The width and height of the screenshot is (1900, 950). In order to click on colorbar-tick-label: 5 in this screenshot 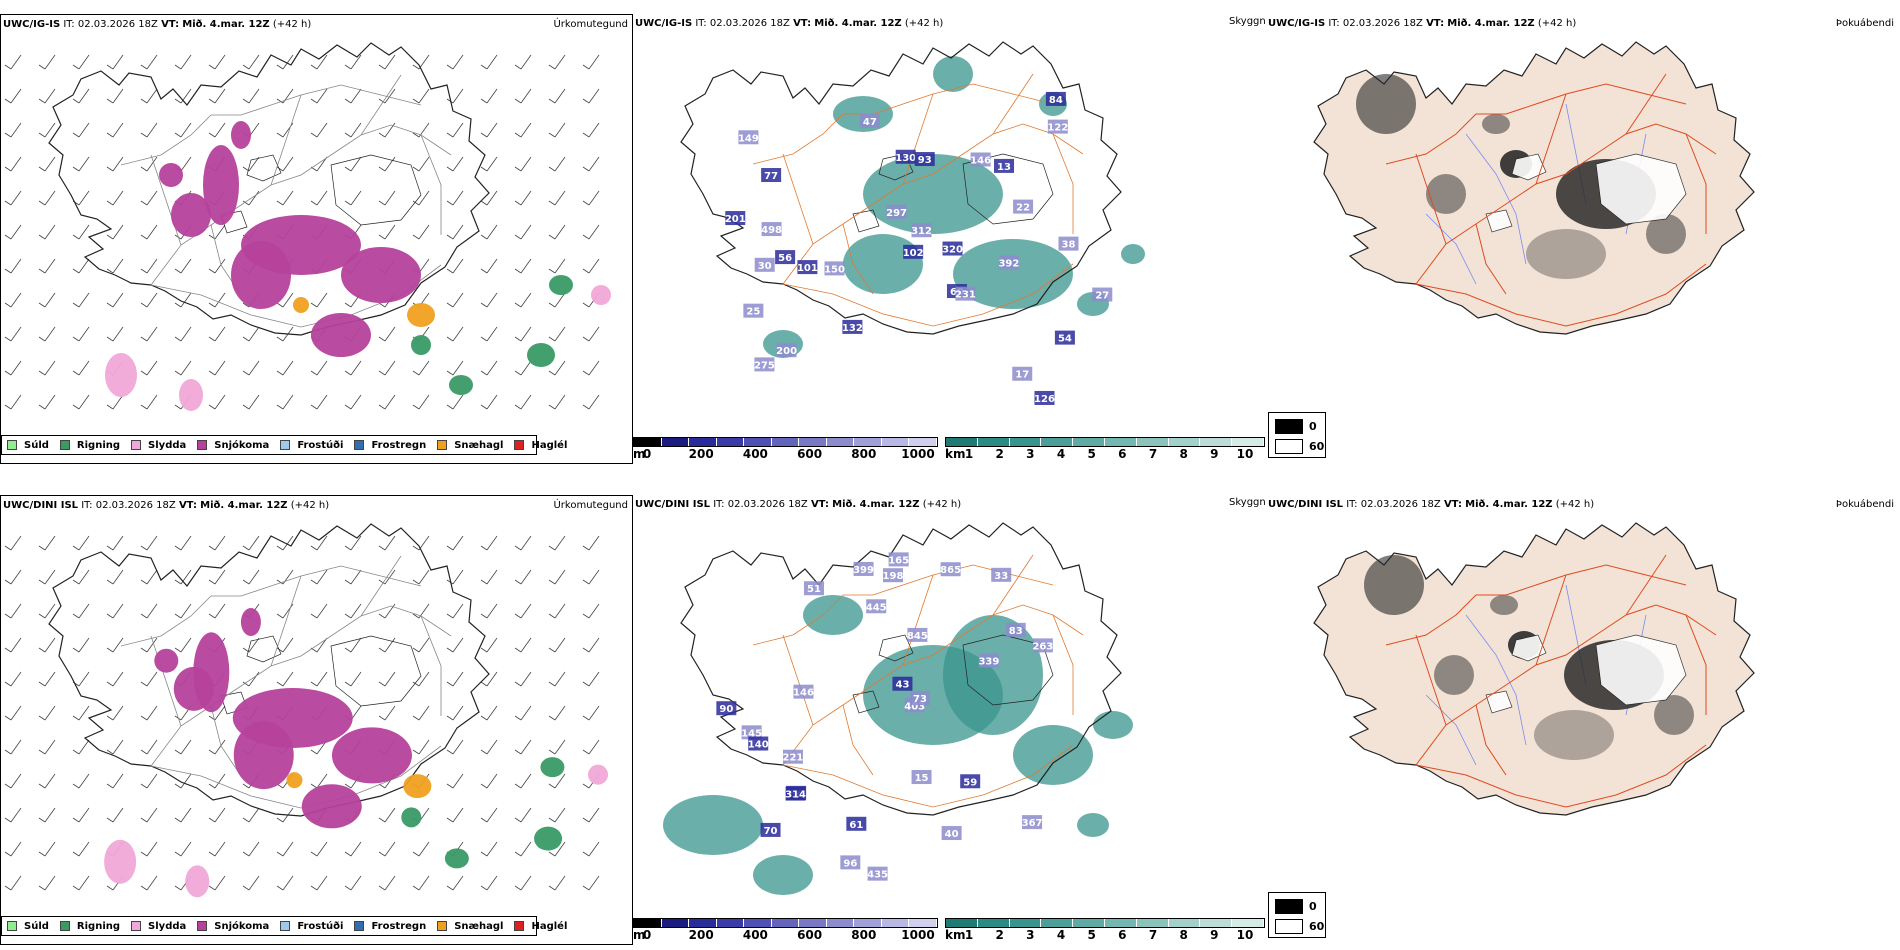, I will do `click(1091, 454)`.